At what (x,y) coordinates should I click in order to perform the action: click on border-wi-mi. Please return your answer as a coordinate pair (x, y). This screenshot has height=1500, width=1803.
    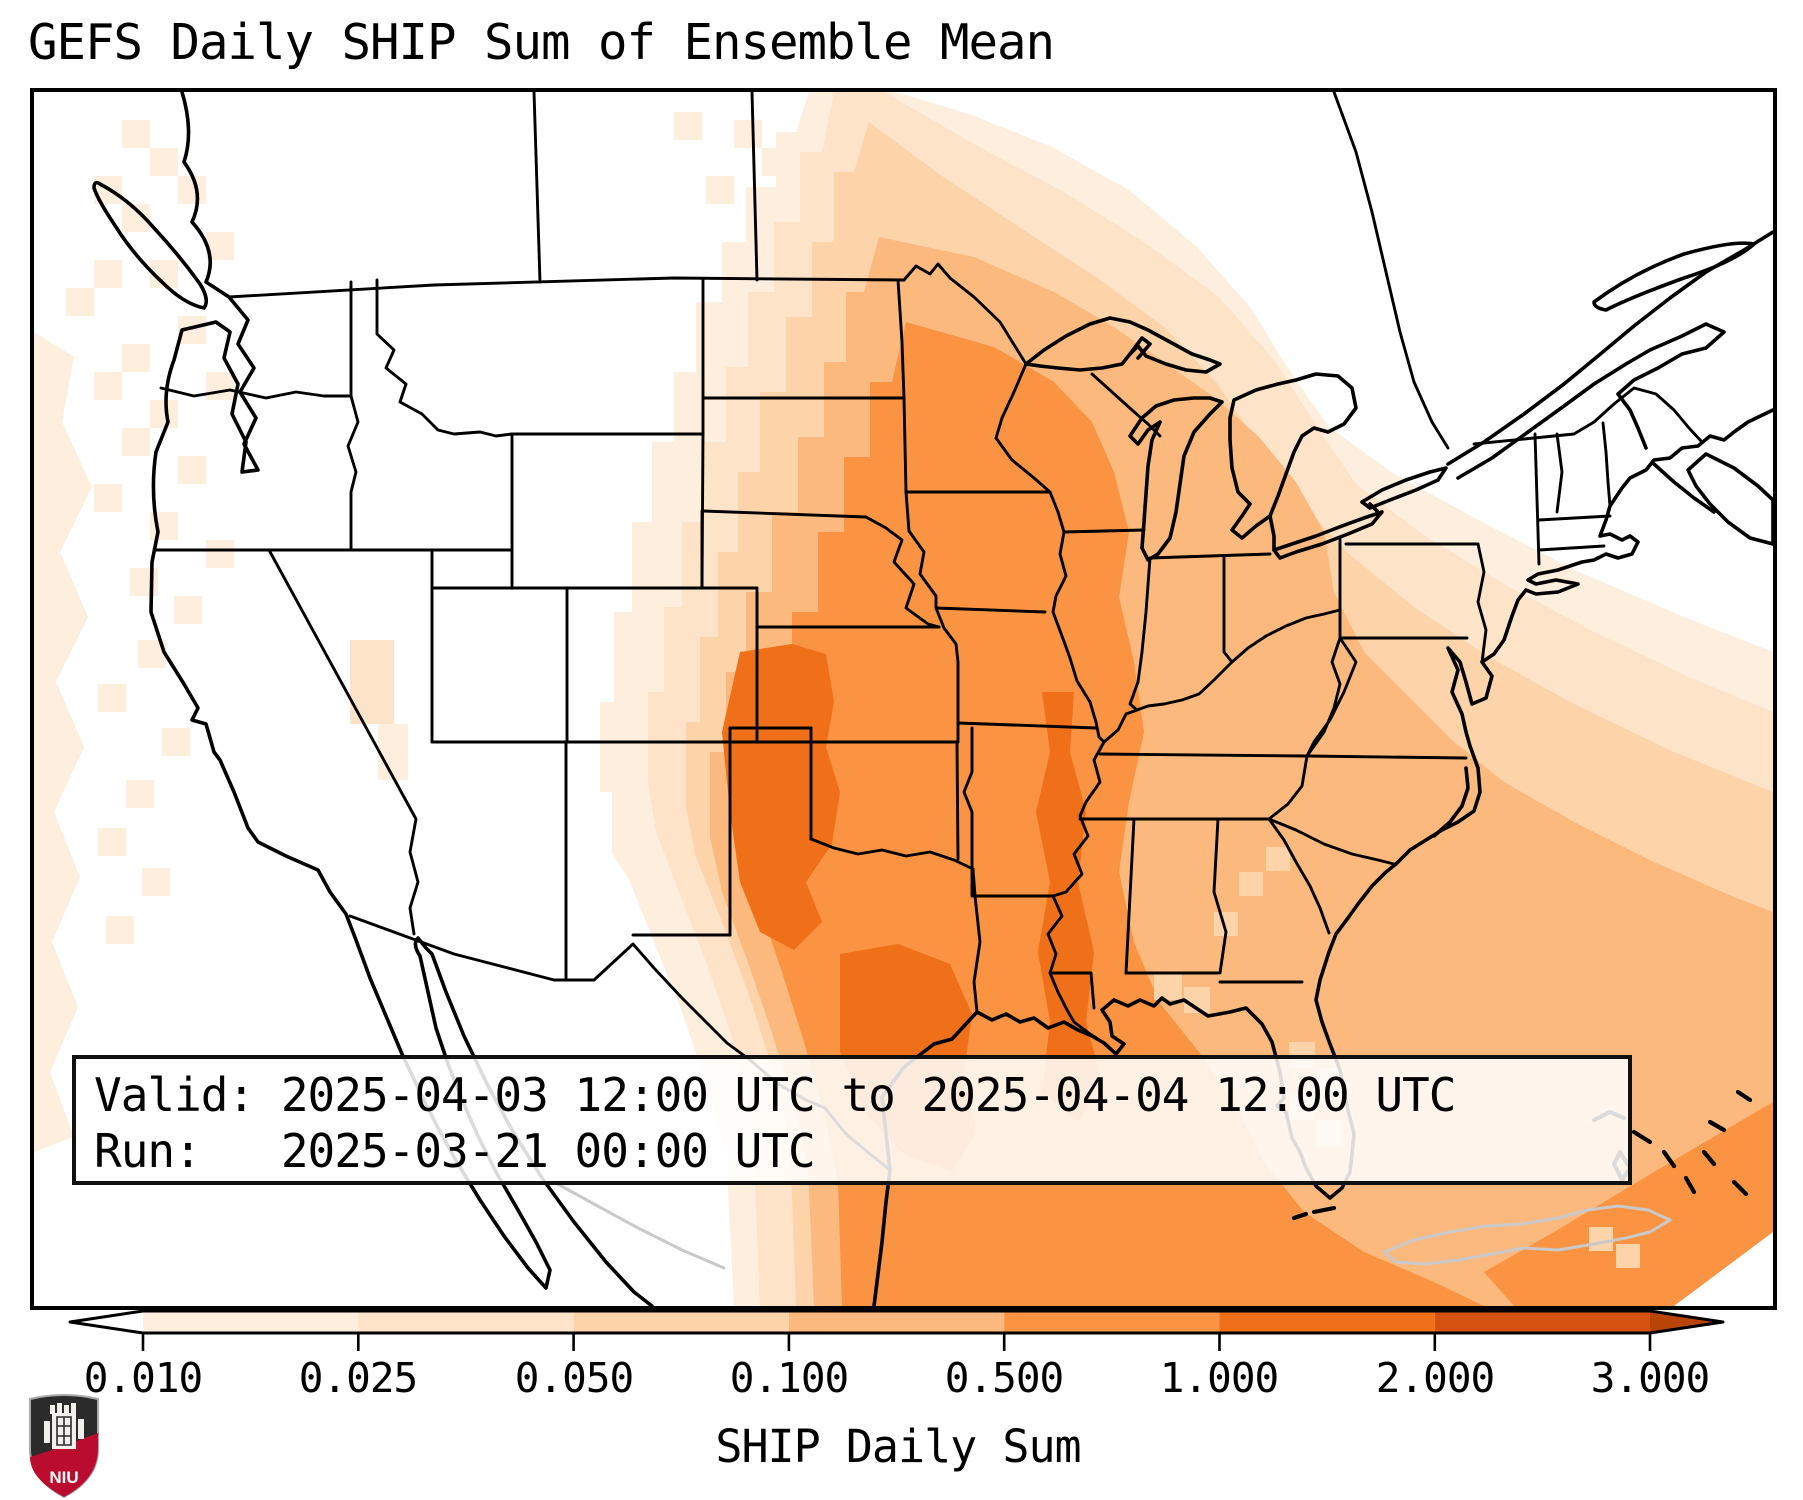
    Looking at the image, I should click on (1126, 405).